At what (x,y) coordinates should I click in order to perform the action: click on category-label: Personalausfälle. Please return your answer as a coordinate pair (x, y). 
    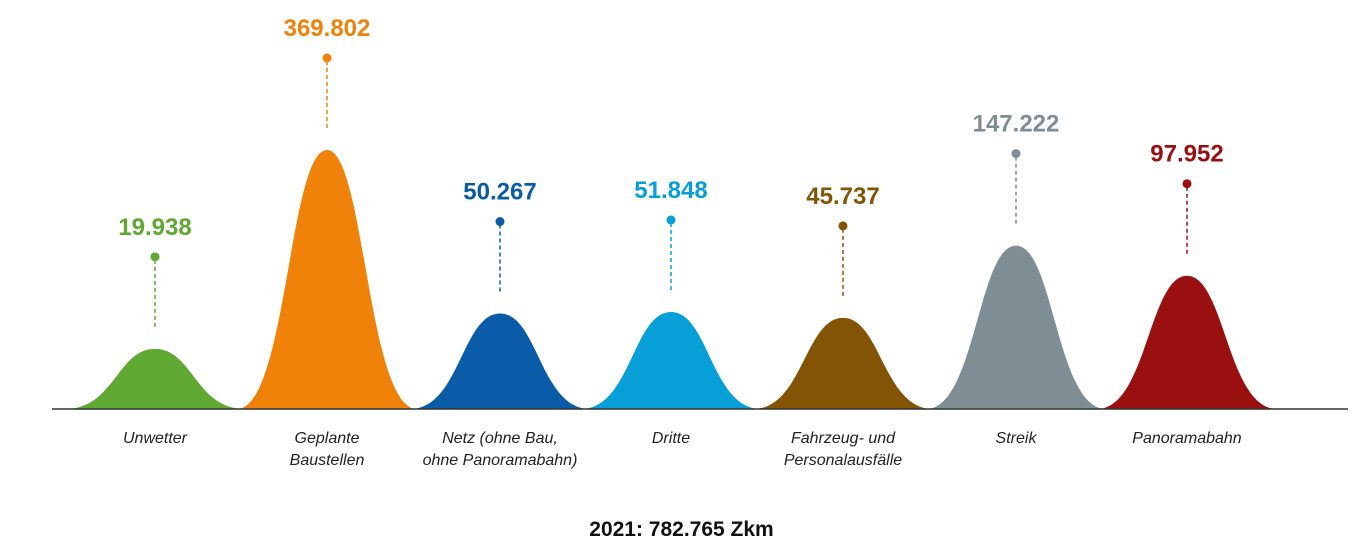
    Looking at the image, I should click on (843, 460).